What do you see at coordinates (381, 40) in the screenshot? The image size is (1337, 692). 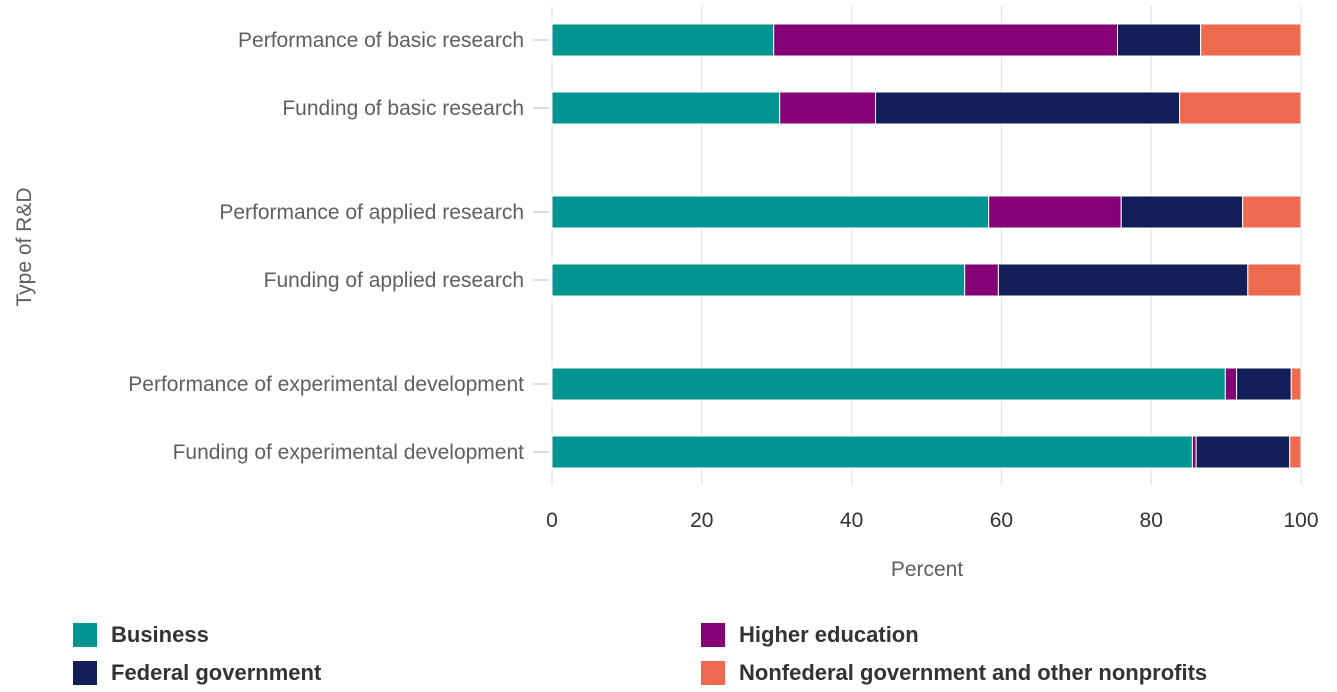 I see `category-label: Performance of basic research` at bounding box center [381, 40].